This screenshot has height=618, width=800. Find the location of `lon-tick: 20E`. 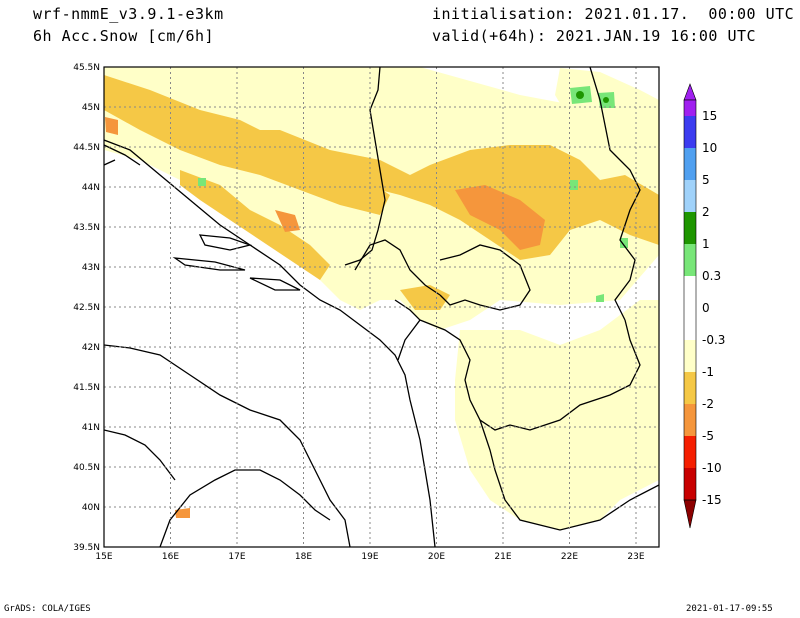

lon-tick: 20E is located at coordinates (436, 557).